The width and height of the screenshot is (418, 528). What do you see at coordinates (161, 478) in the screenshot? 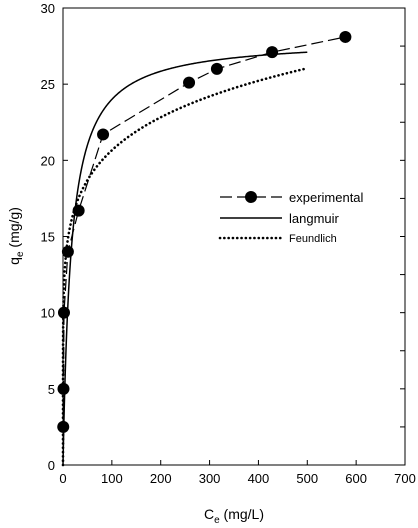
I see `x-tick-label: 200` at bounding box center [161, 478].